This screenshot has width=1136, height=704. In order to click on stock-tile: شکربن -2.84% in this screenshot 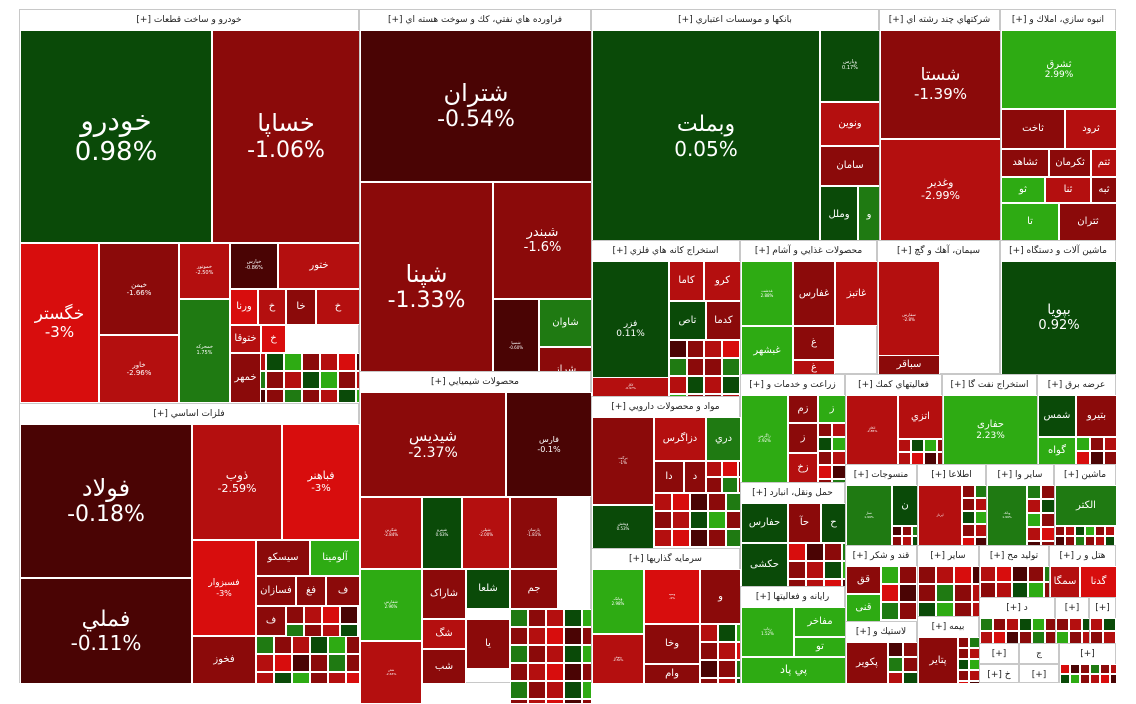, I will do `click(391, 533)`.